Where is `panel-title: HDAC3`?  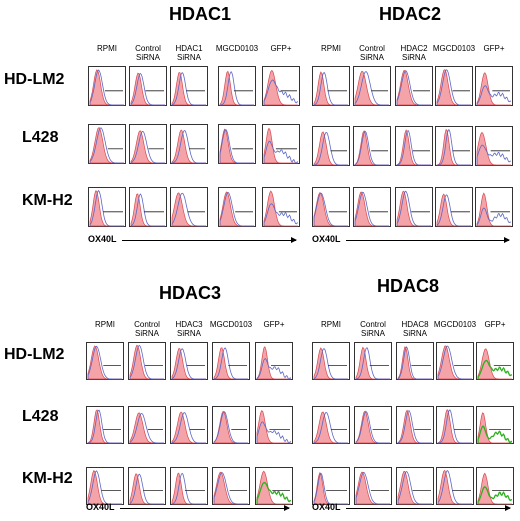
panel-title: HDAC3 is located at coordinates (189, 293).